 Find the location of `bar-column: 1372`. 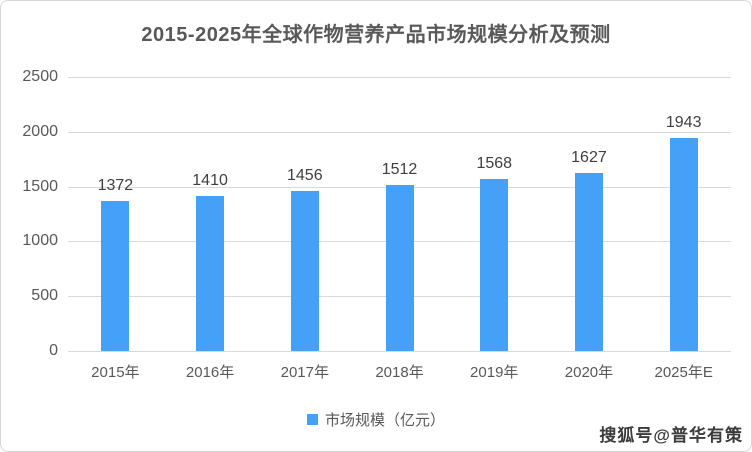

bar-column: 1372 is located at coordinates (115, 214).